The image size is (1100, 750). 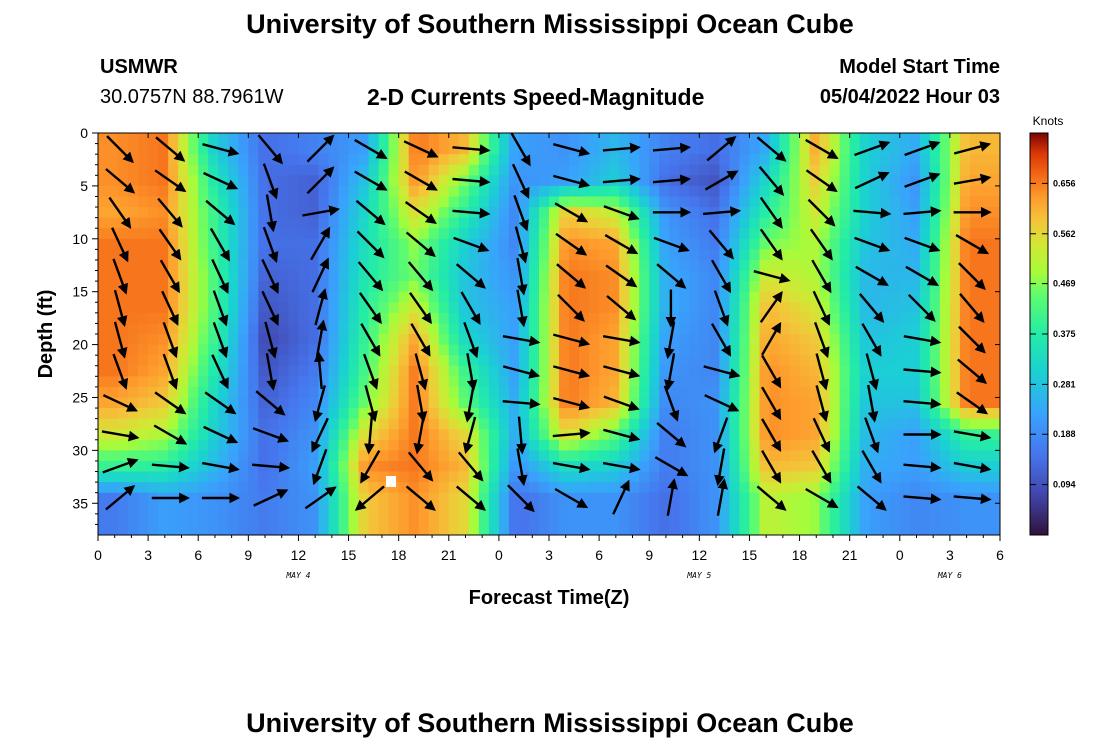 I want to click on x-tick-label: 21, so click(x=850, y=555).